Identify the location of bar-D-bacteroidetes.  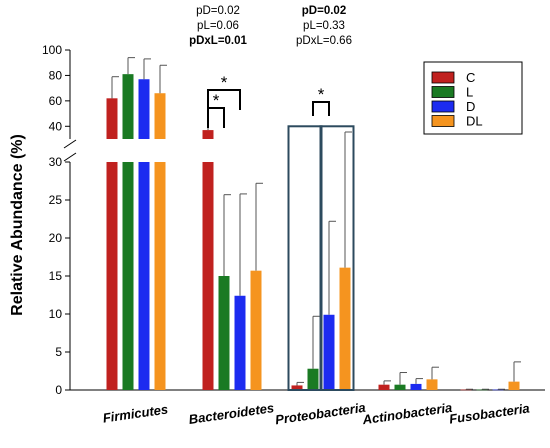
(240, 342).